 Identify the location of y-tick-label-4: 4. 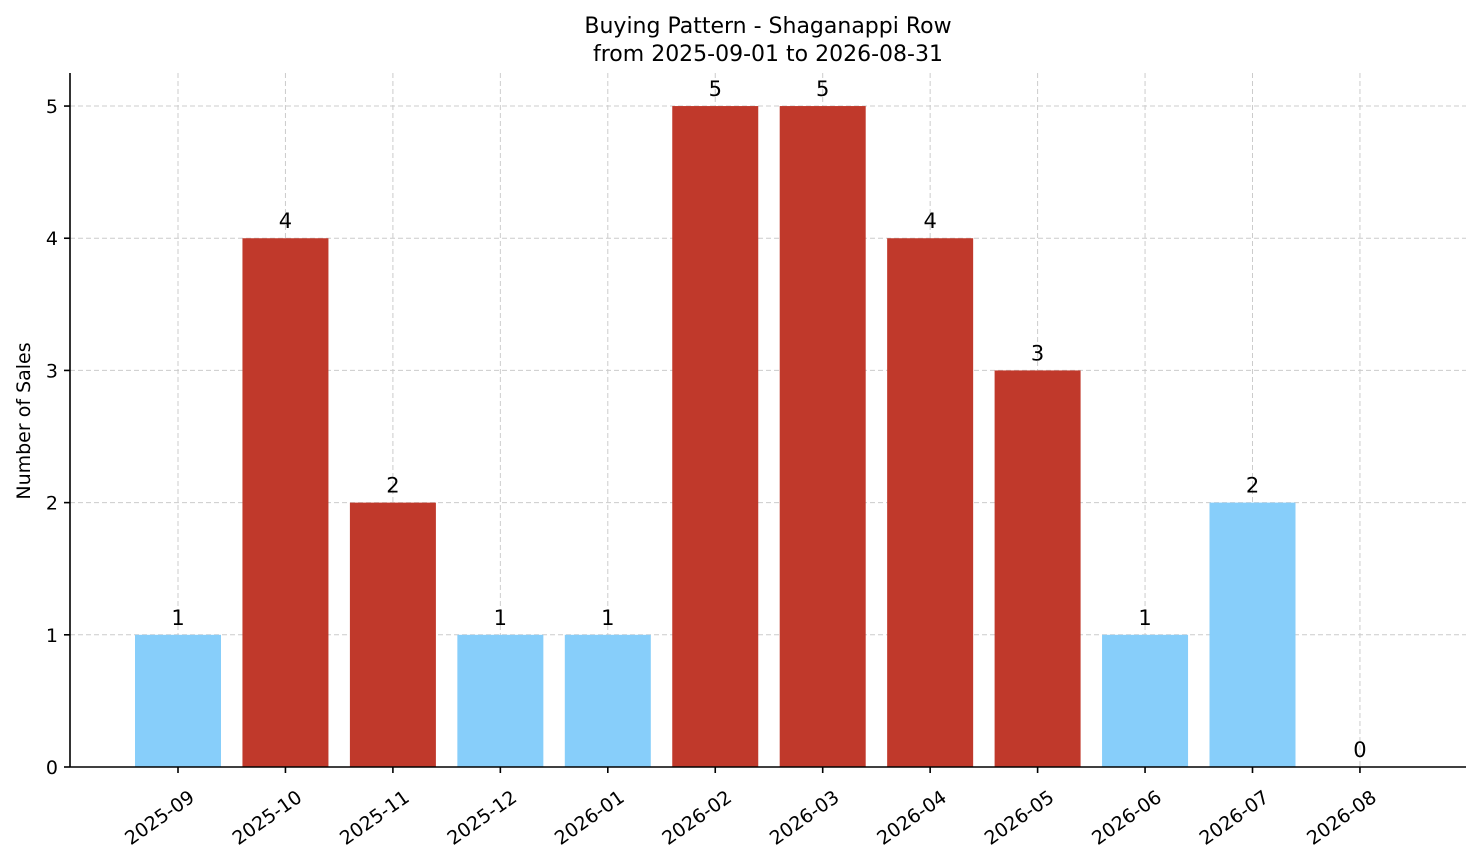
(52, 239).